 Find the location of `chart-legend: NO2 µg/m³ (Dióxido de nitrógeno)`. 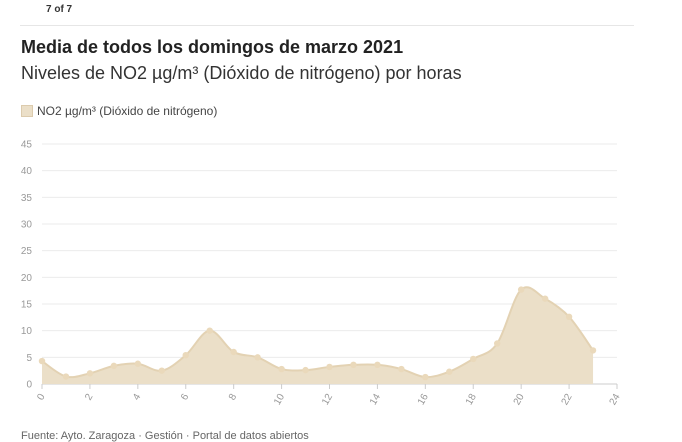

chart-legend: NO2 µg/m³ (Dióxido de nitrógeno) is located at coordinates (119, 111).